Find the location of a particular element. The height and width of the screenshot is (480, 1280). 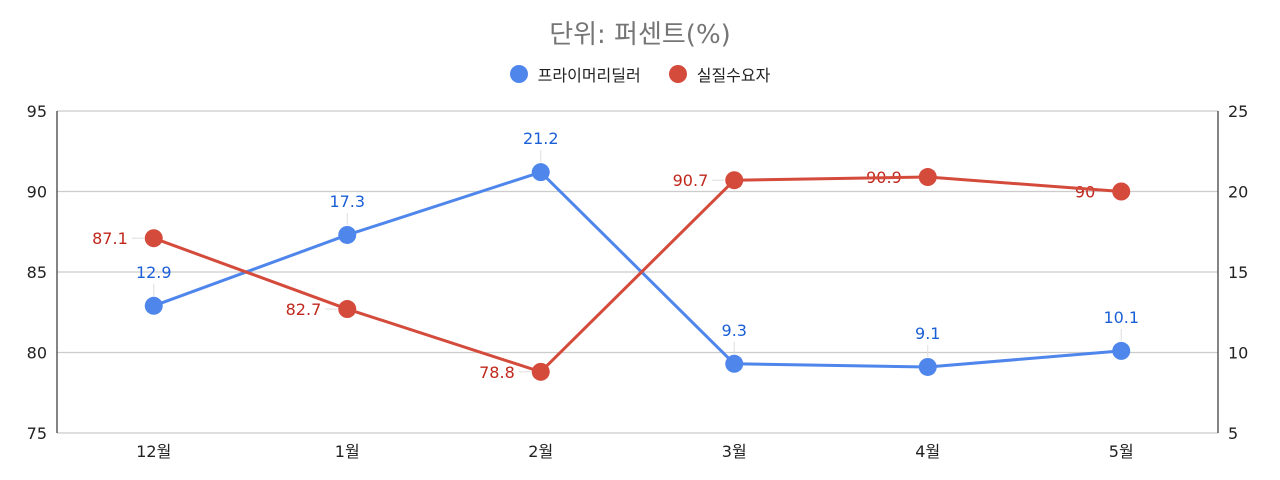

data-label: 9.1 is located at coordinates (927, 333).